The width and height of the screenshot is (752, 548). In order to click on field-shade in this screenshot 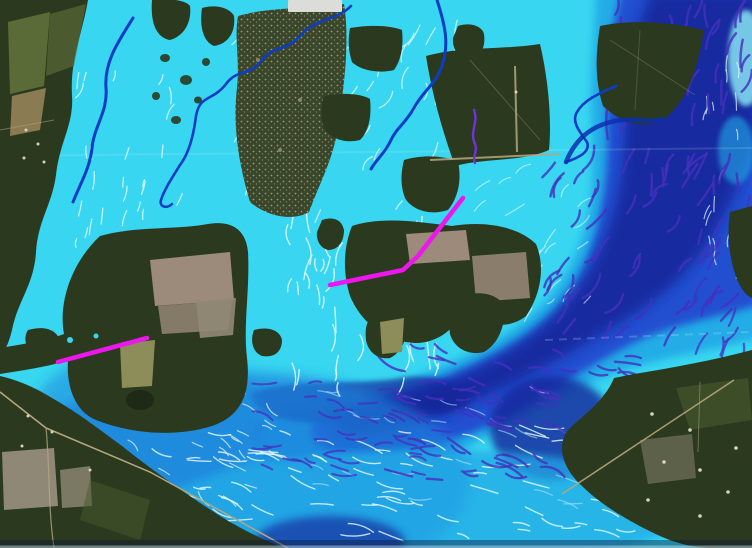, I will do `click(115, 510)`.